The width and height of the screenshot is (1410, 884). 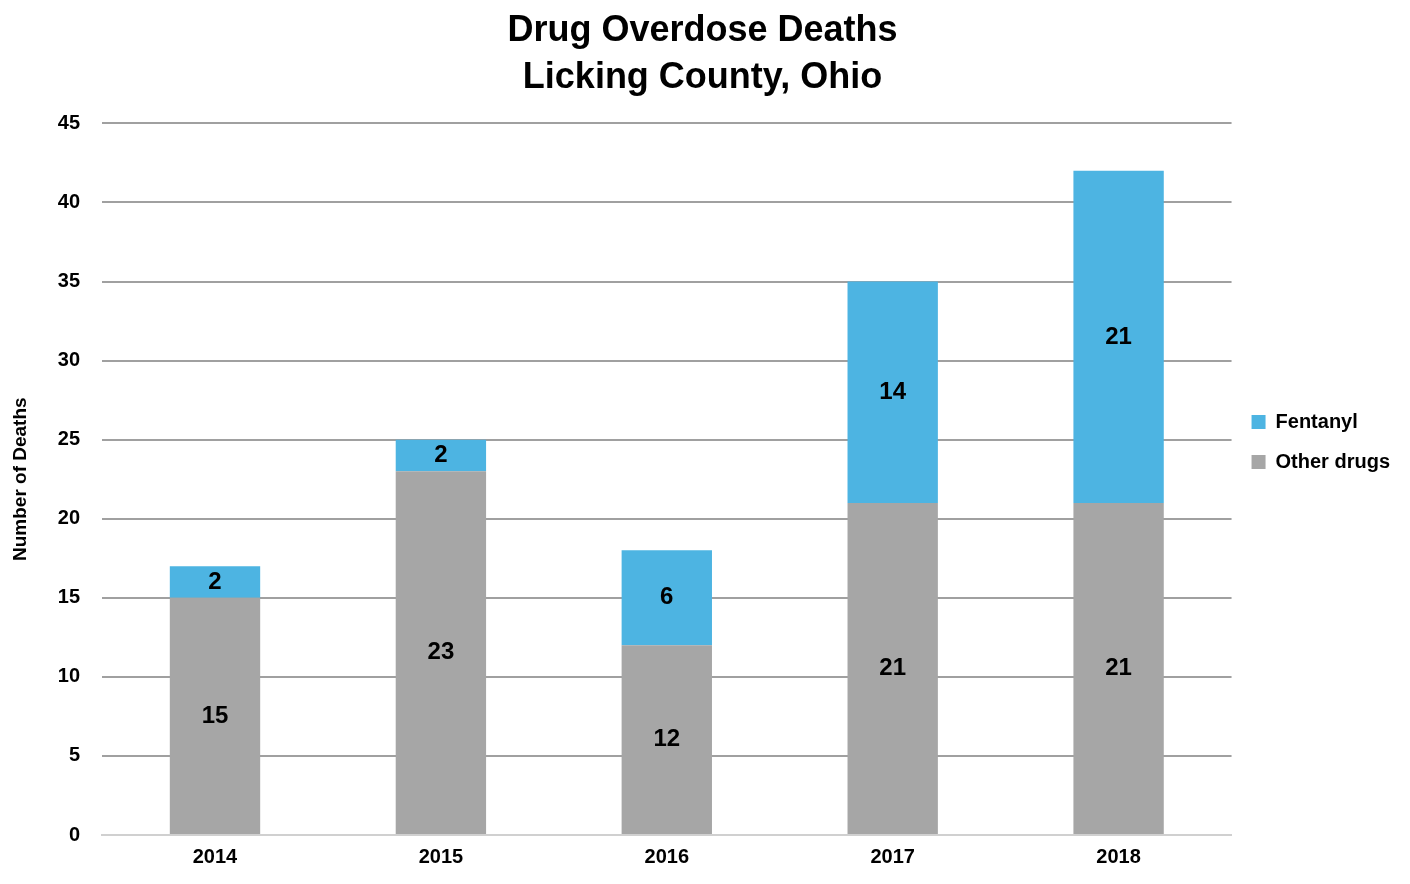 I want to click on y-tick-label: 5, so click(x=74, y=754).